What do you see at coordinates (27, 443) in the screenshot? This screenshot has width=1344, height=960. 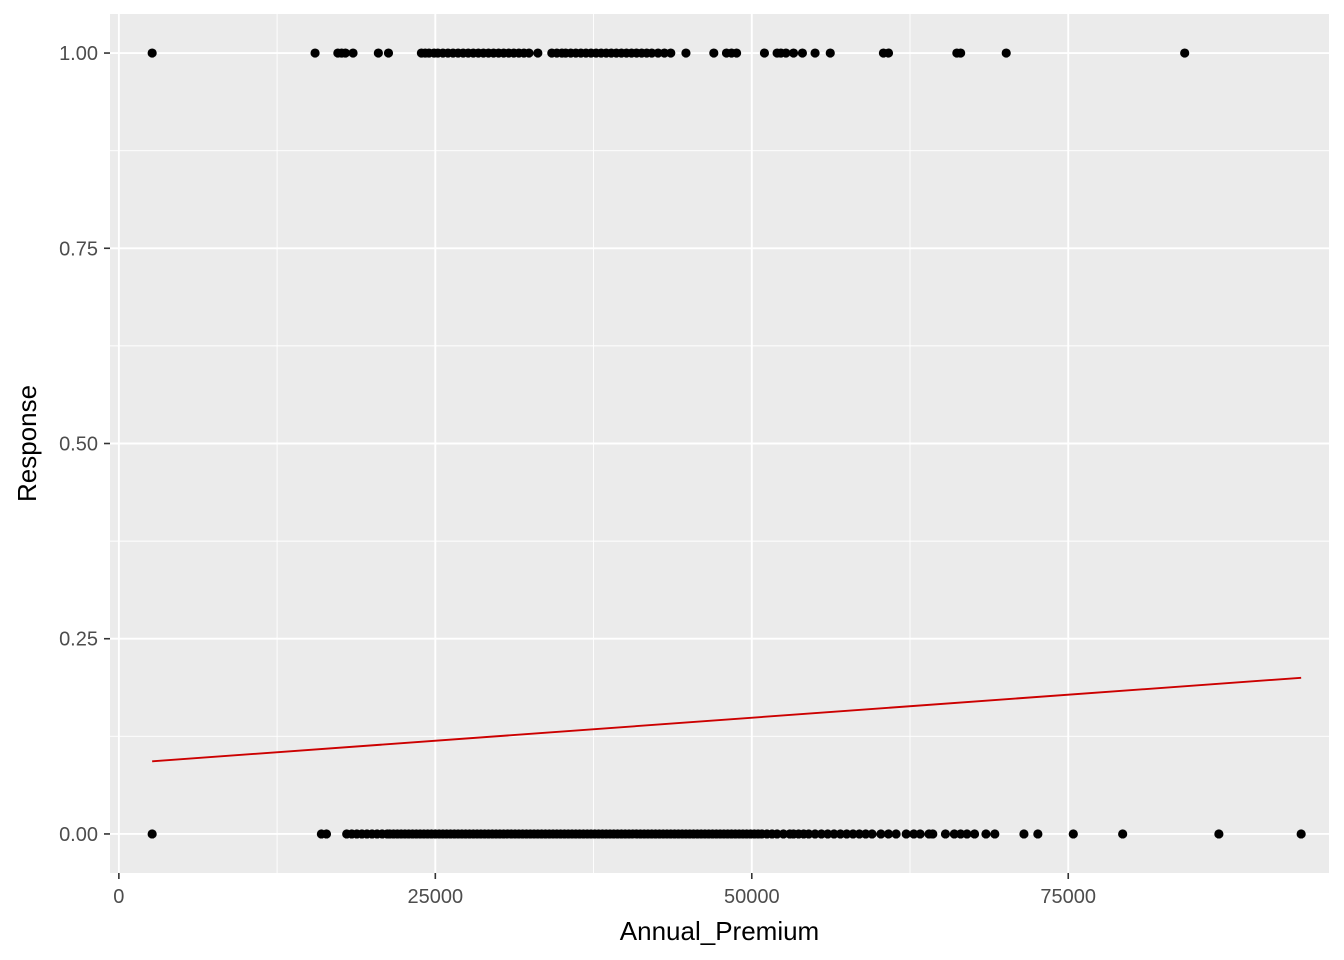 I see `y-axis-title: Response` at bounding box center [27, 443].